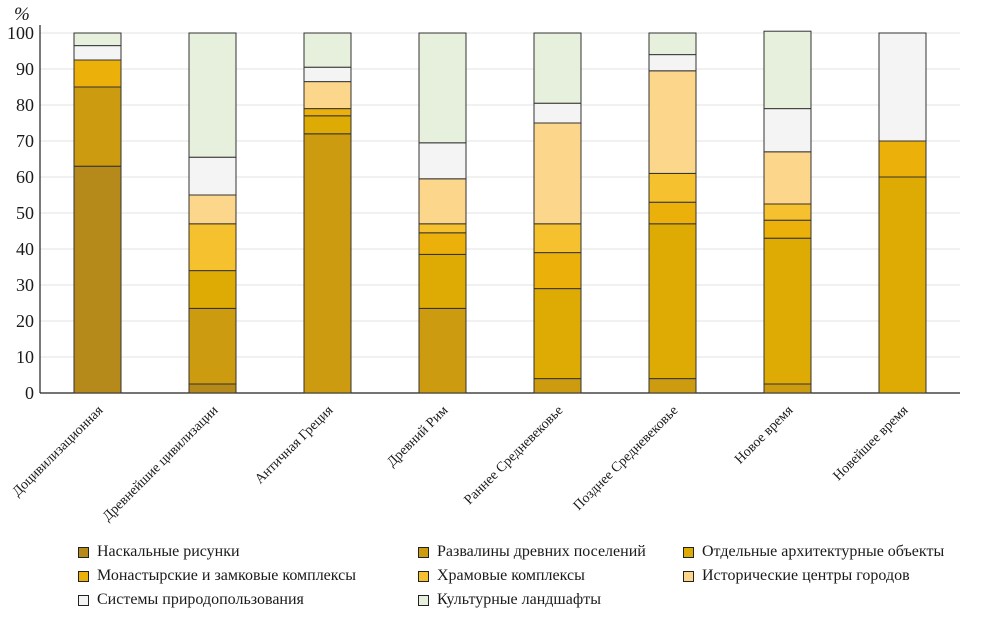  What do you see at coordinates (248, 552) in the screenshot?
I see `legend-item: Наскальные рисунки` at bounding box center [248, 552].